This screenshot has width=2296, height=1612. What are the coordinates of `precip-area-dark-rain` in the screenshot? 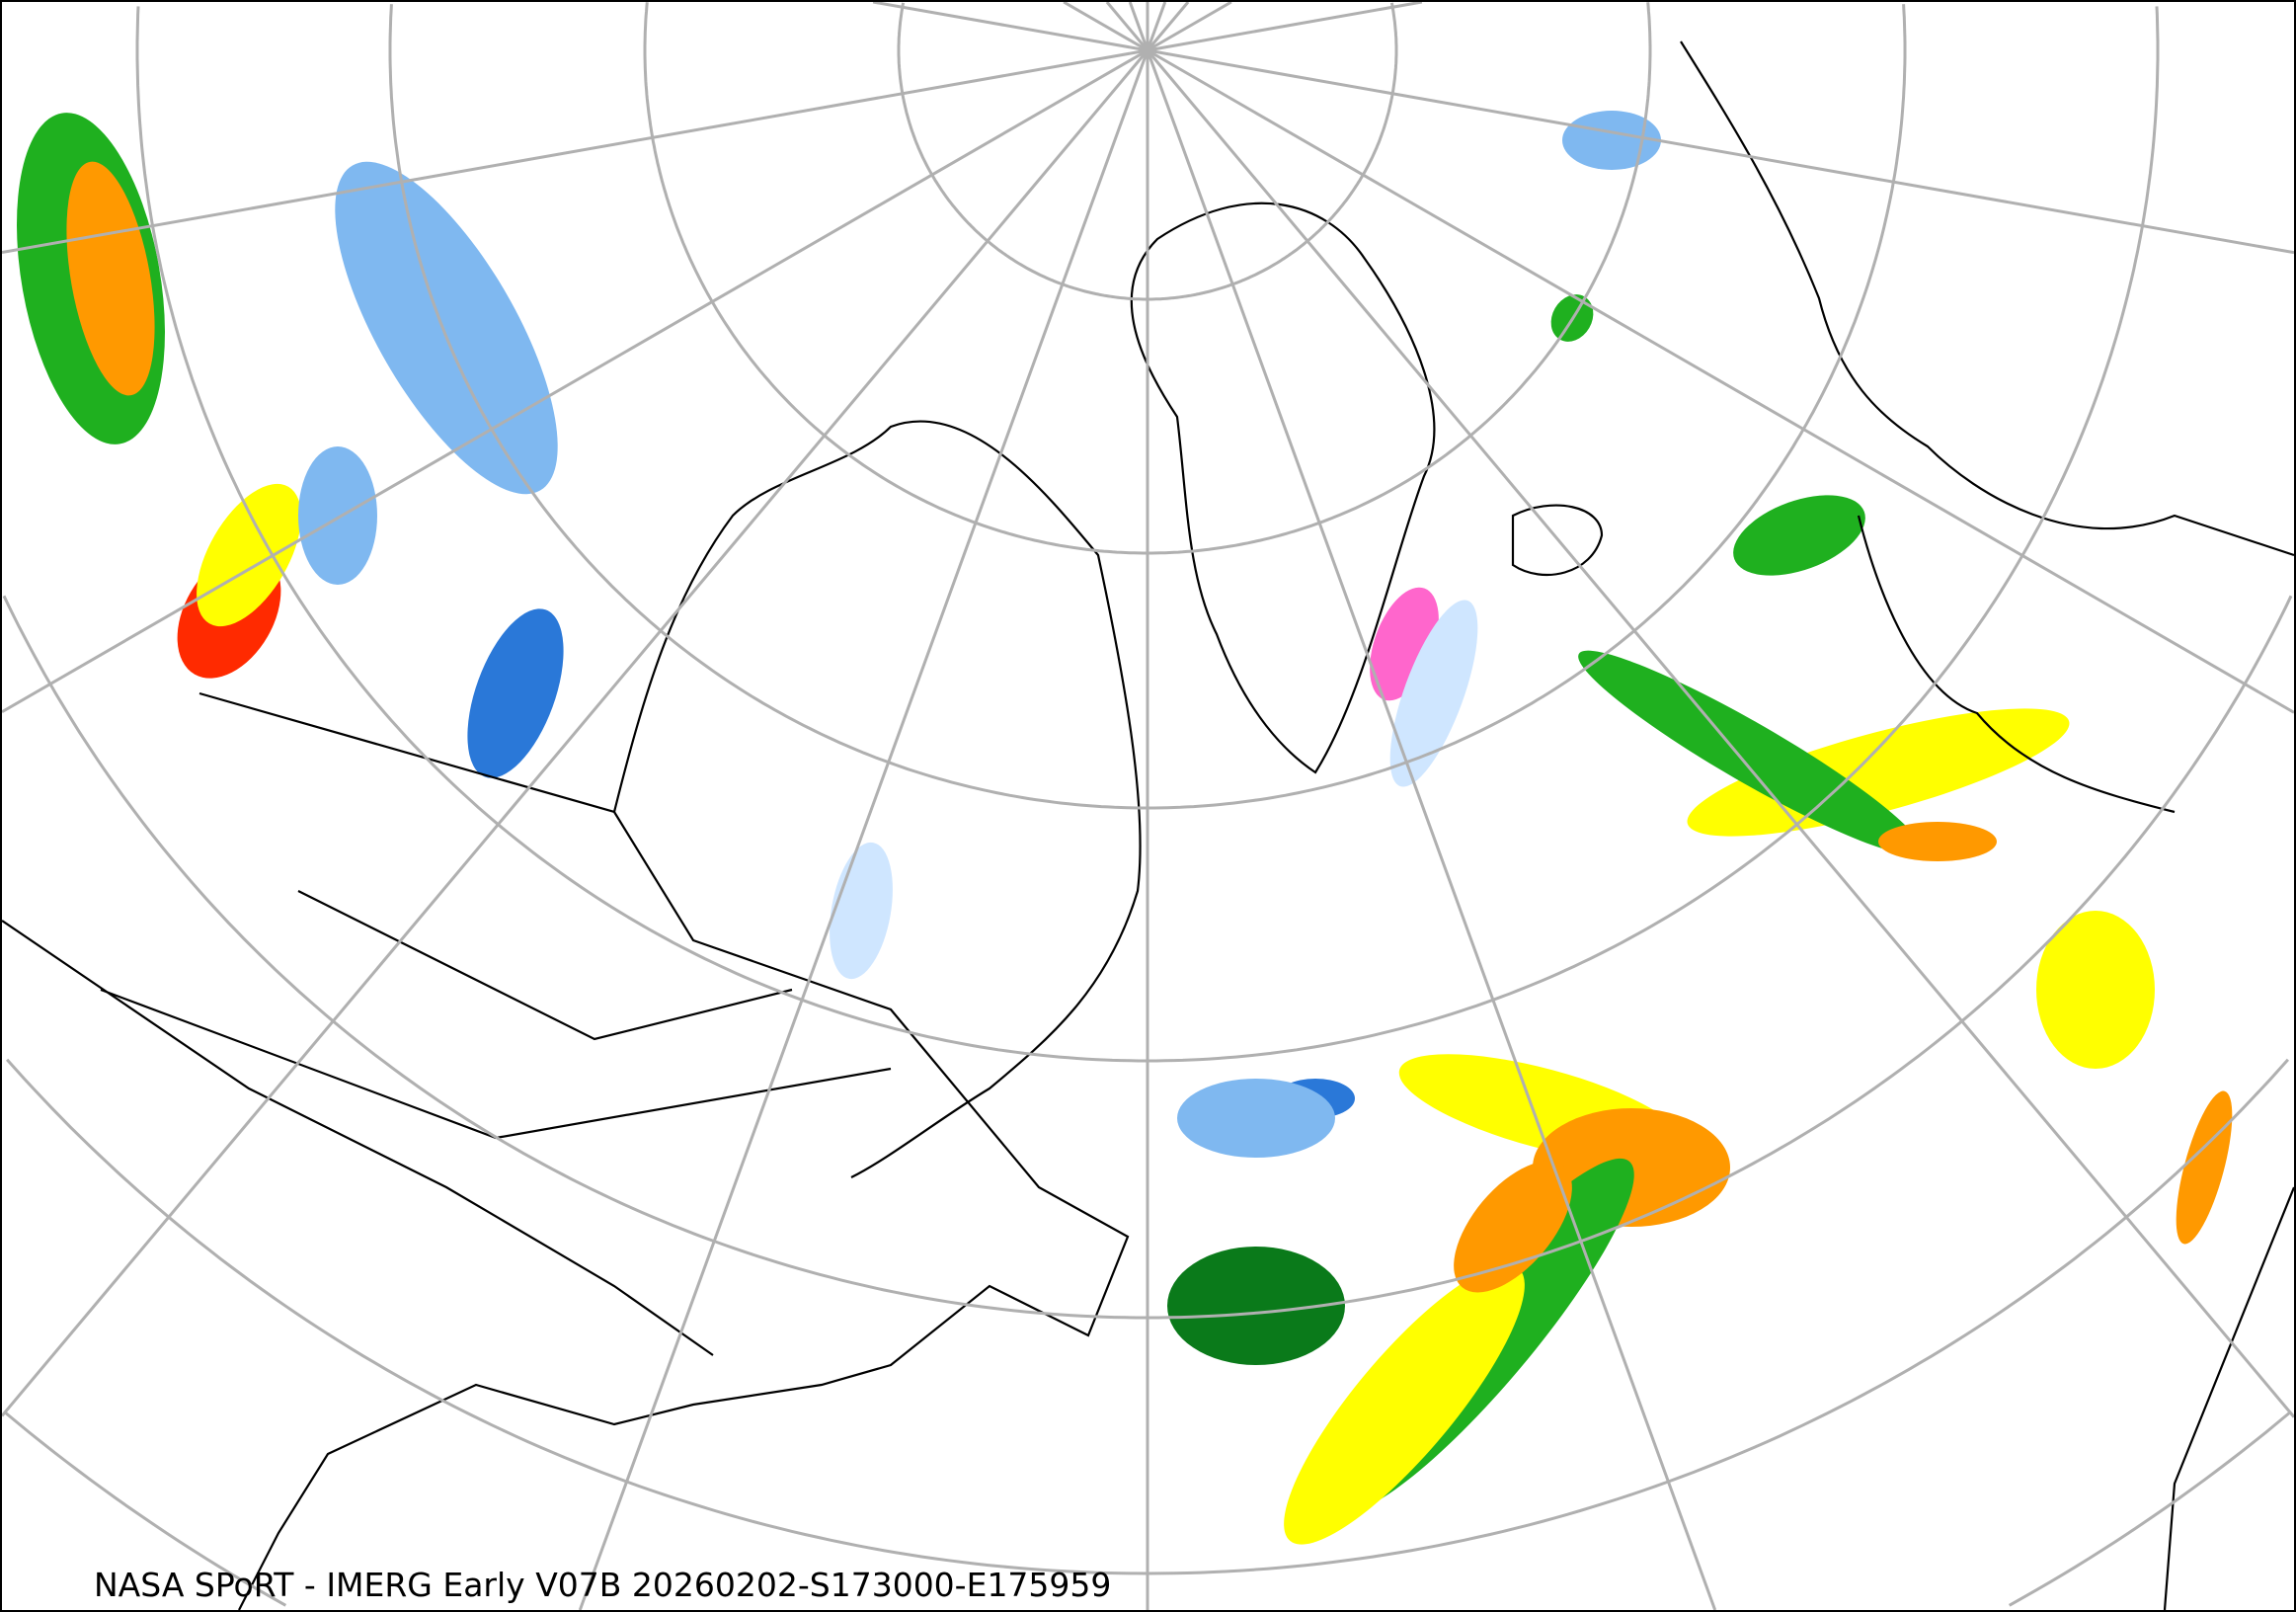 It's located at (1256, 1306).